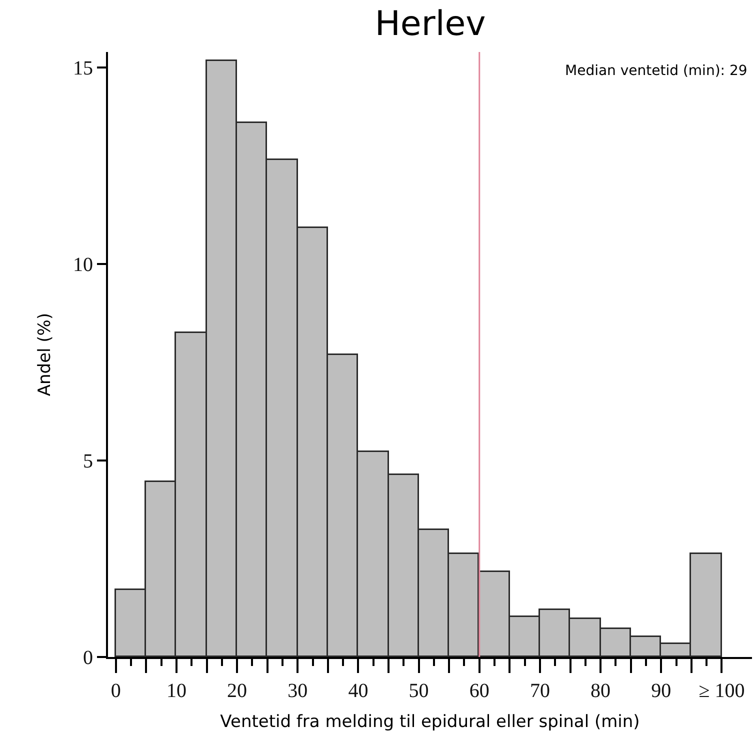 The image size is (755, 749). Describe the element at coordinates (661, 691) in the screenshot. I see `x-tick-label: 90` at that location.